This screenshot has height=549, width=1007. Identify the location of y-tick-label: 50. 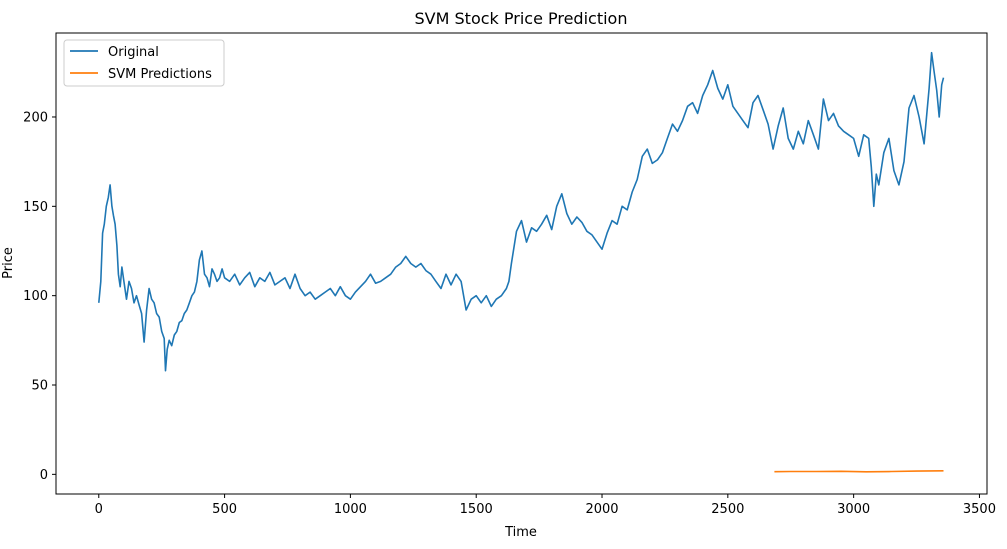
(39, 386).